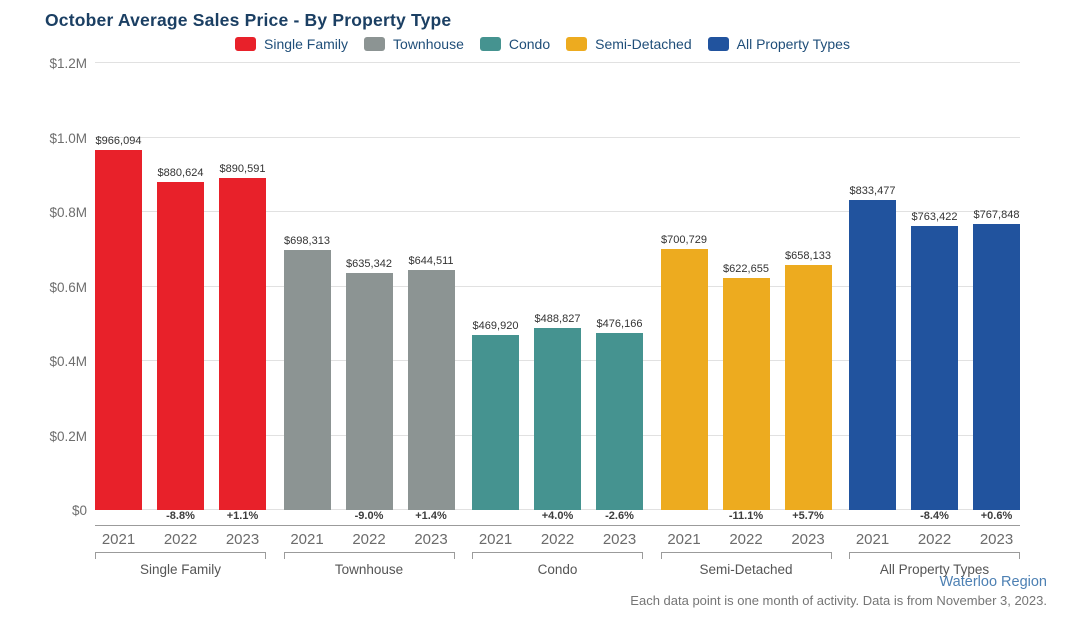  What do you see at coordinates (180, 345) in the screenshot?
I see `bar-single-family-2022` at bounding box center [180, 345].